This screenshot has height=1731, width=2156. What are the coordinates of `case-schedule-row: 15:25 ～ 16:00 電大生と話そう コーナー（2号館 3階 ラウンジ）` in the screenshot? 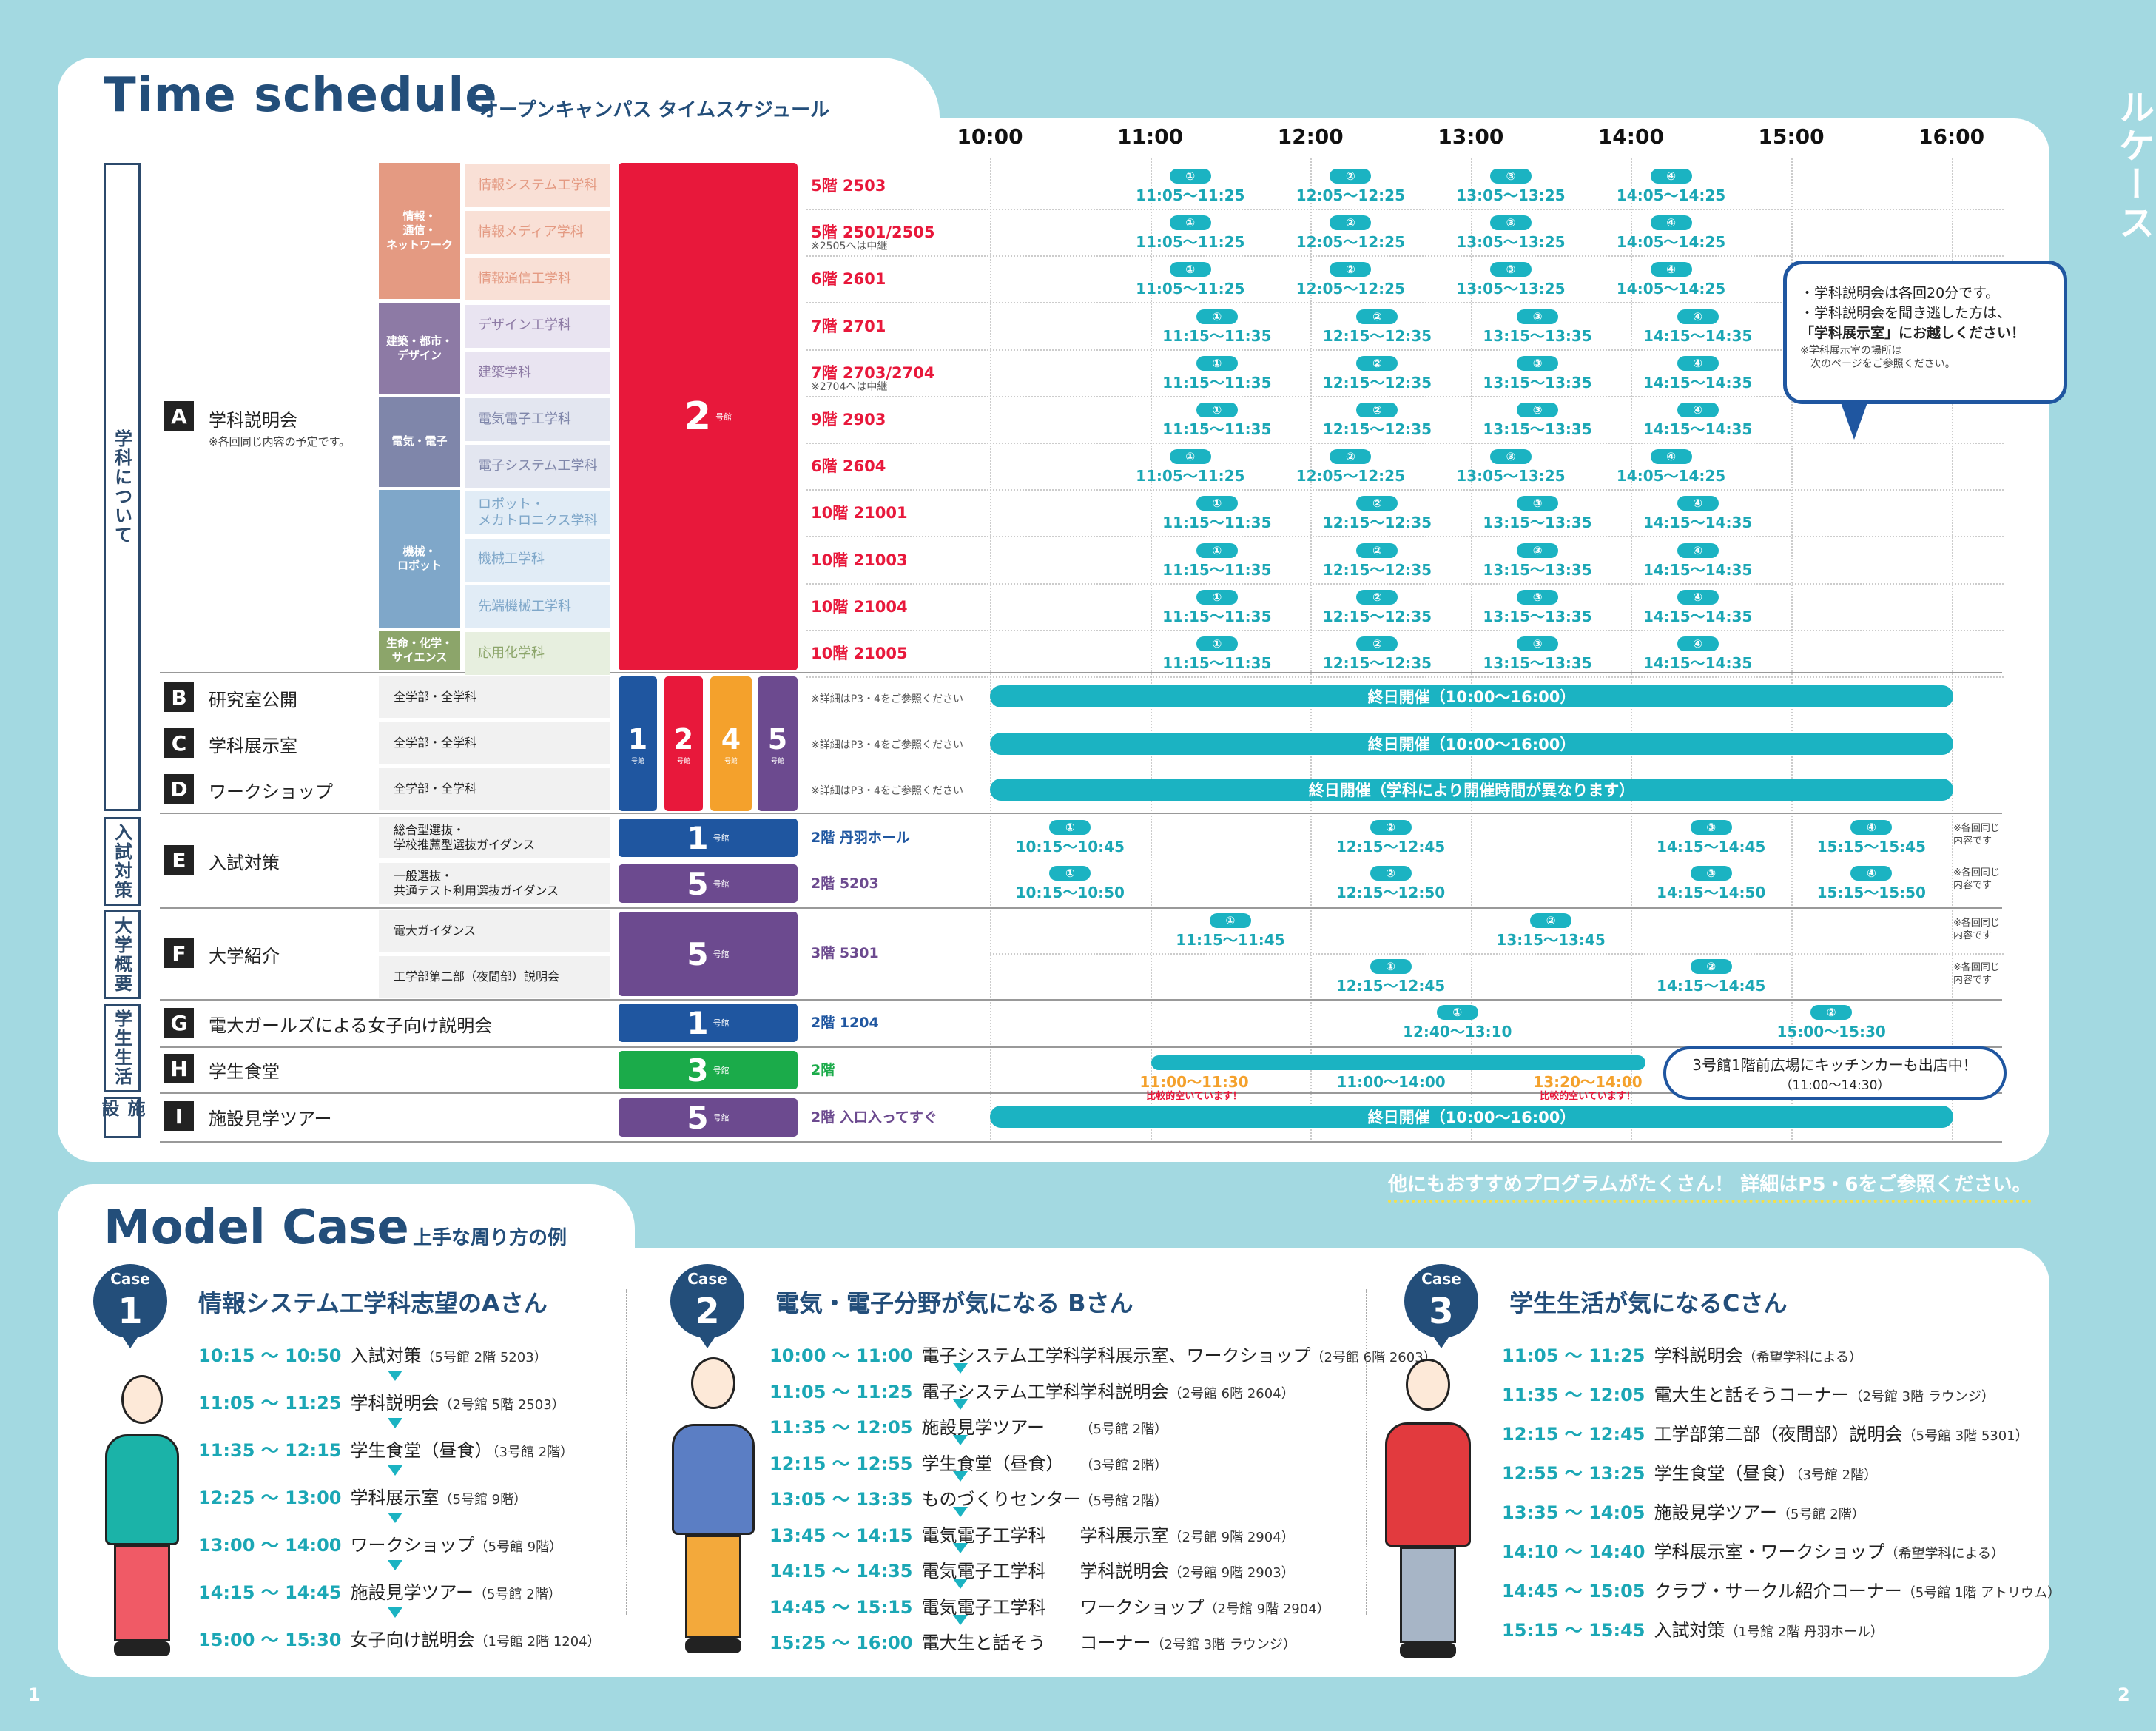 It's located at (1033, 1641).